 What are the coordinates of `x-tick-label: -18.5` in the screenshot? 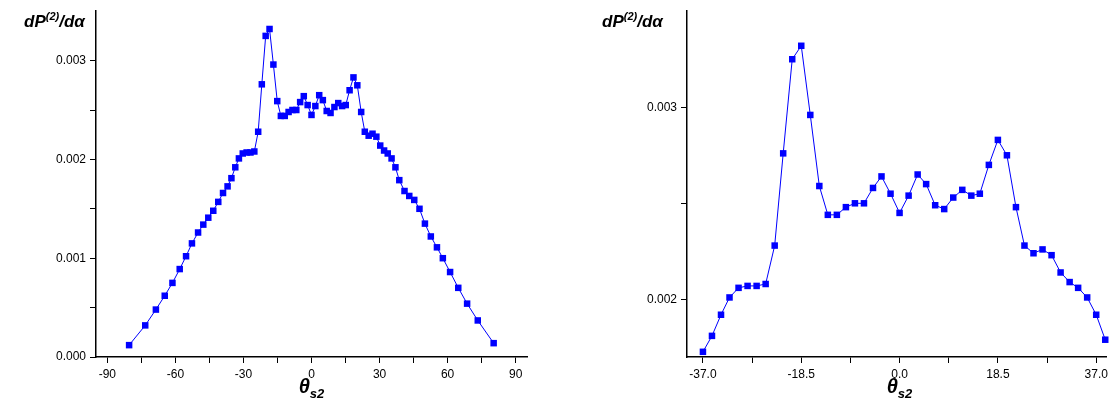 It's located at (801, 373).